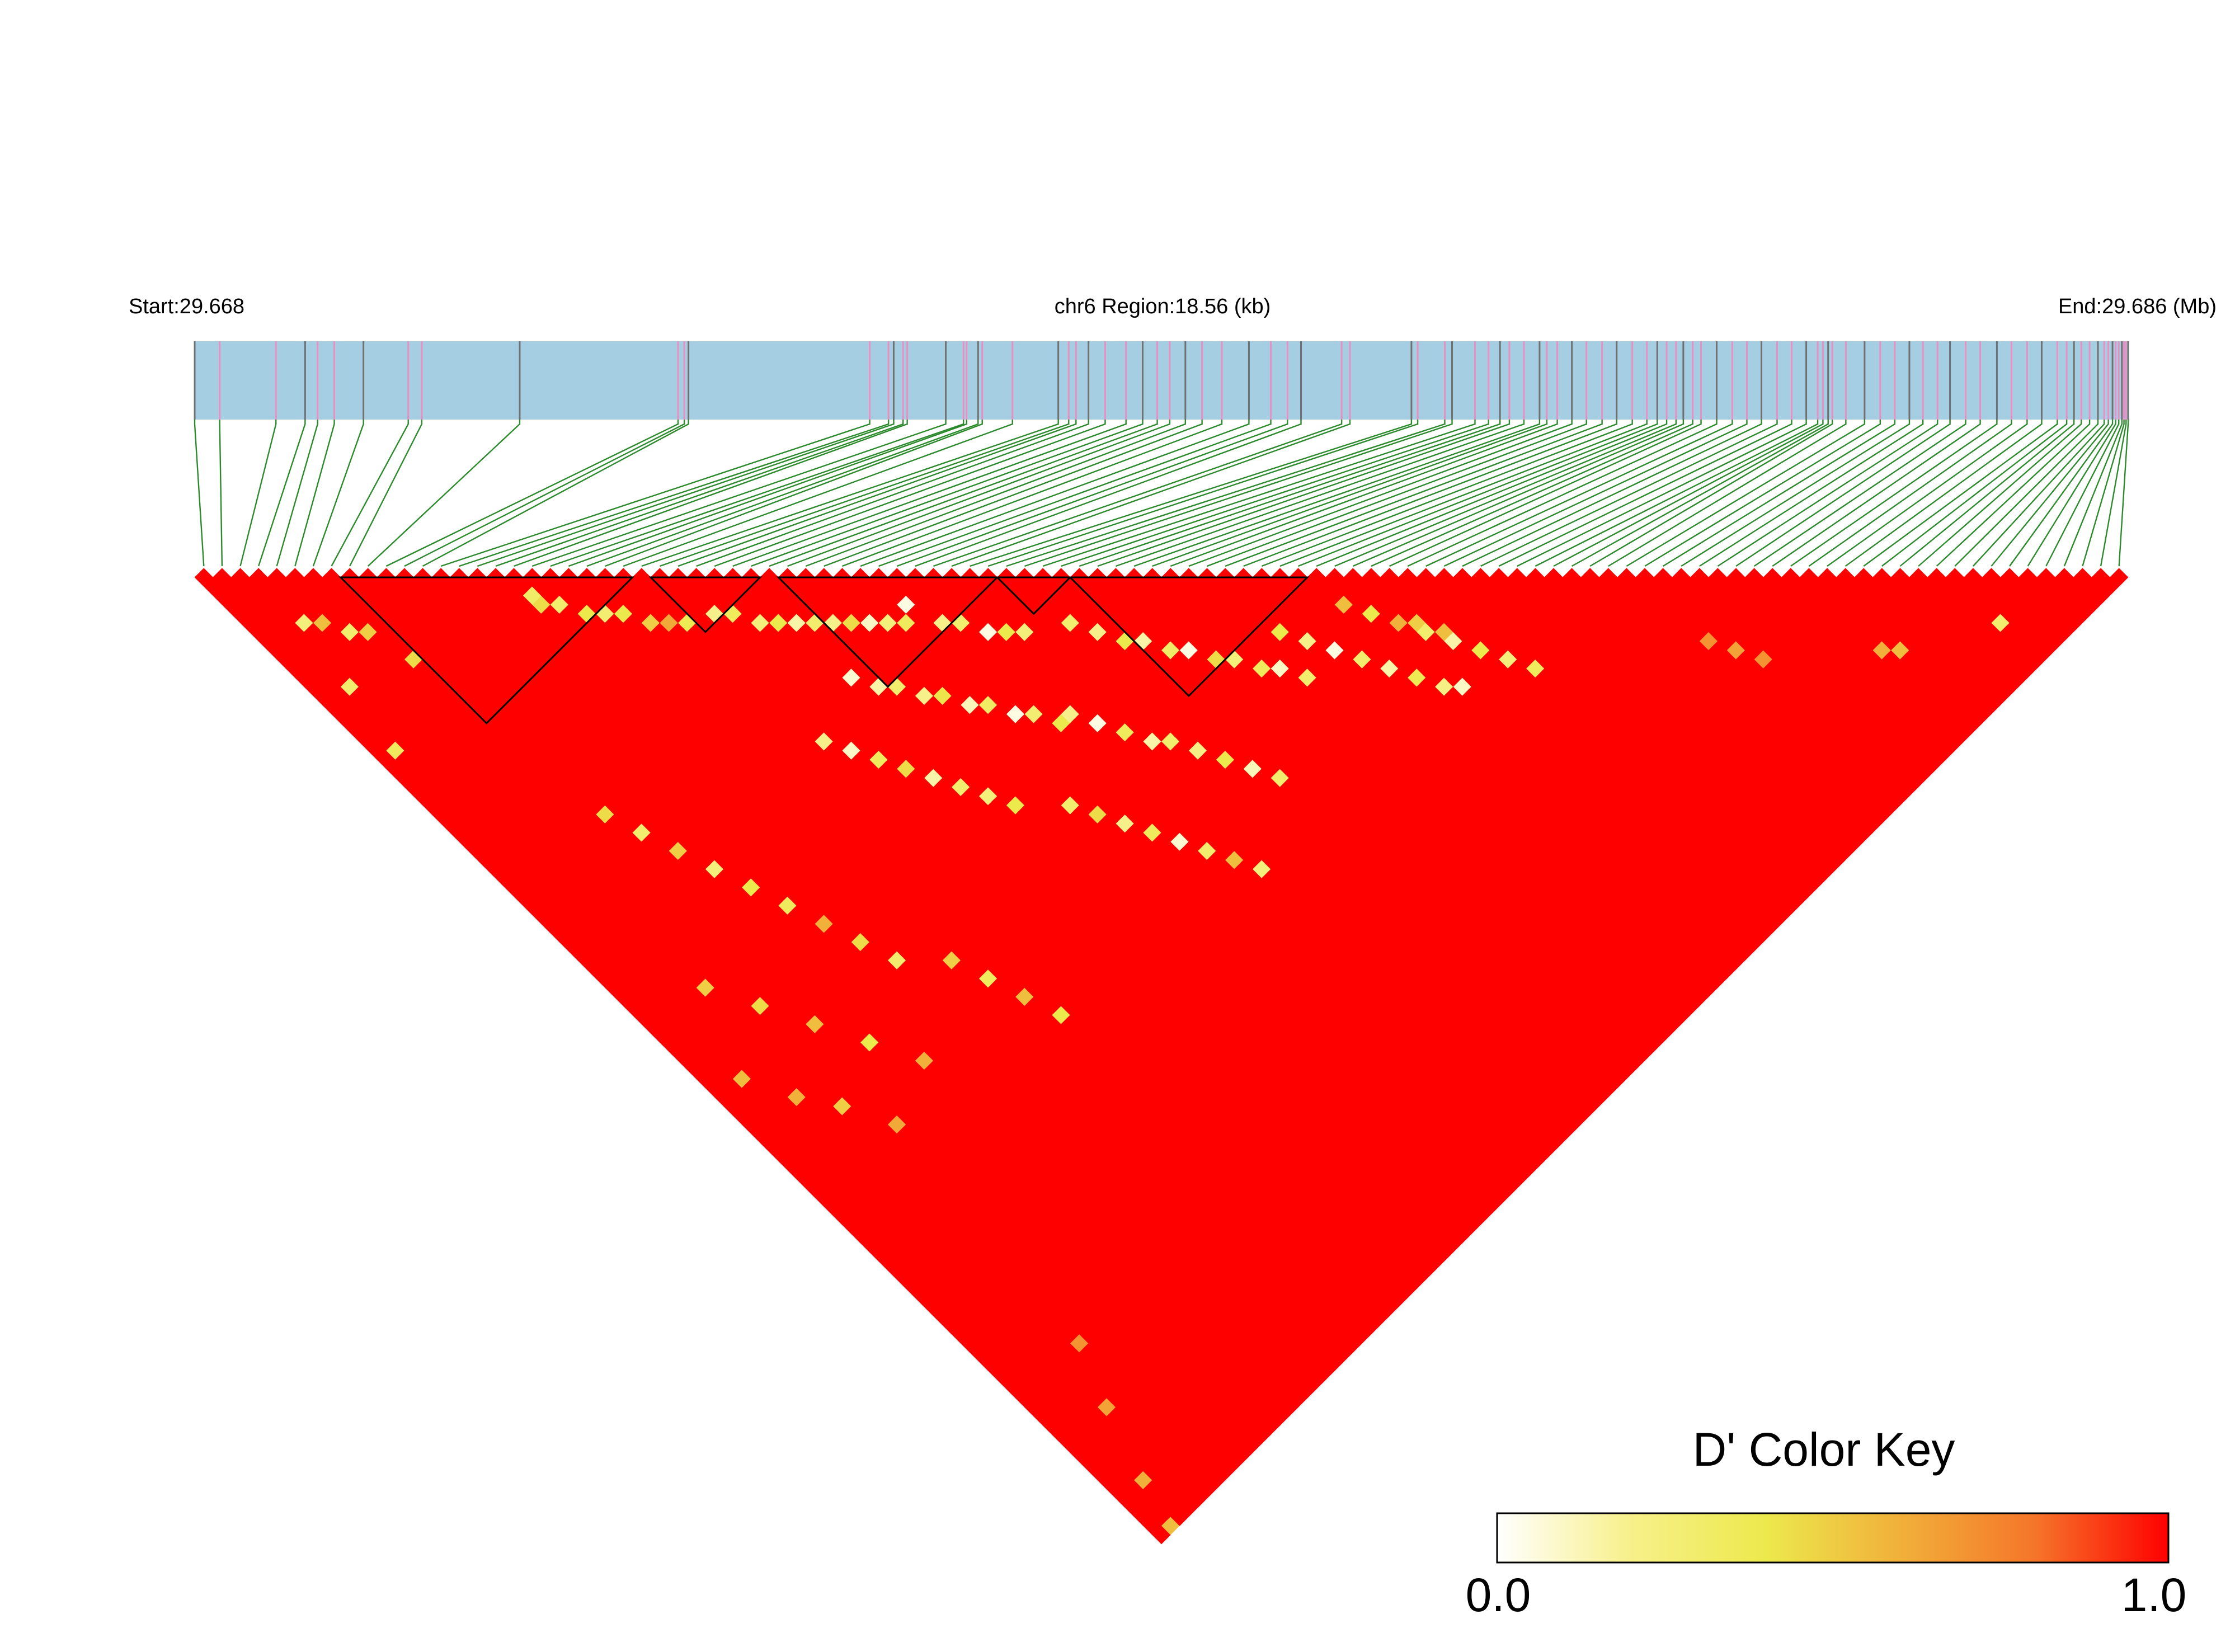 This screenshot has height=1652, width=2235. What do you see at coordinates (1161, 381) in the screenshot?
I see `snp-tick-marks` at bounding box center [1161, 381].